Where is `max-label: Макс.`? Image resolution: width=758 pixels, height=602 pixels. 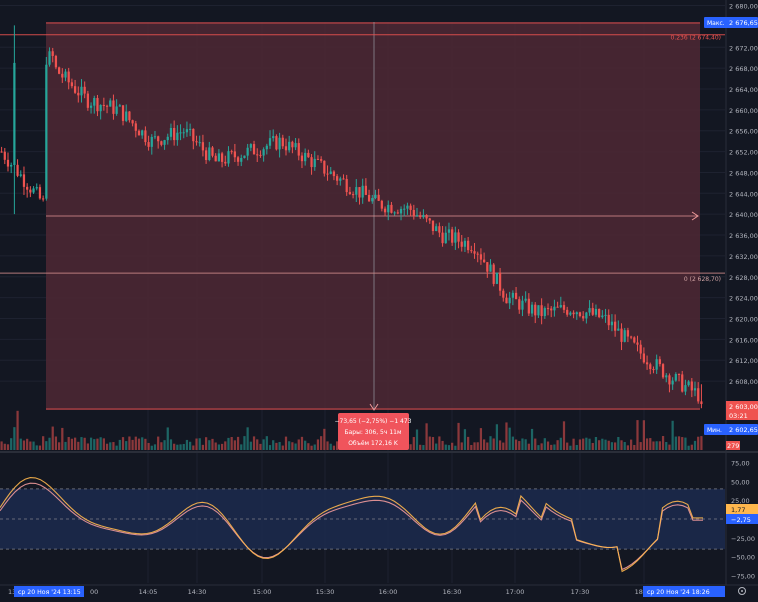
max-label: Макс. is located at coordinates (716, 23).